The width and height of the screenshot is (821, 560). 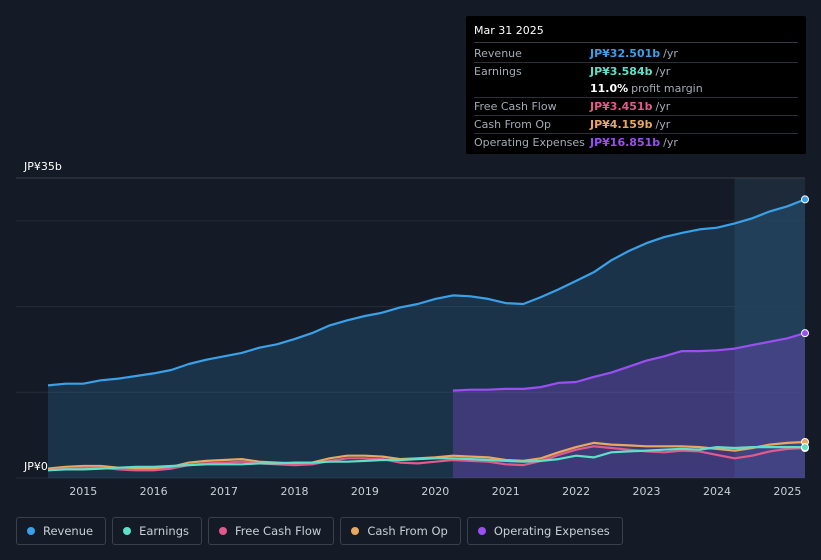 What do you see at coordinates (805, 447) in the screenshot?
I see `earnings-end-dot` at bounding box center [805, 447].